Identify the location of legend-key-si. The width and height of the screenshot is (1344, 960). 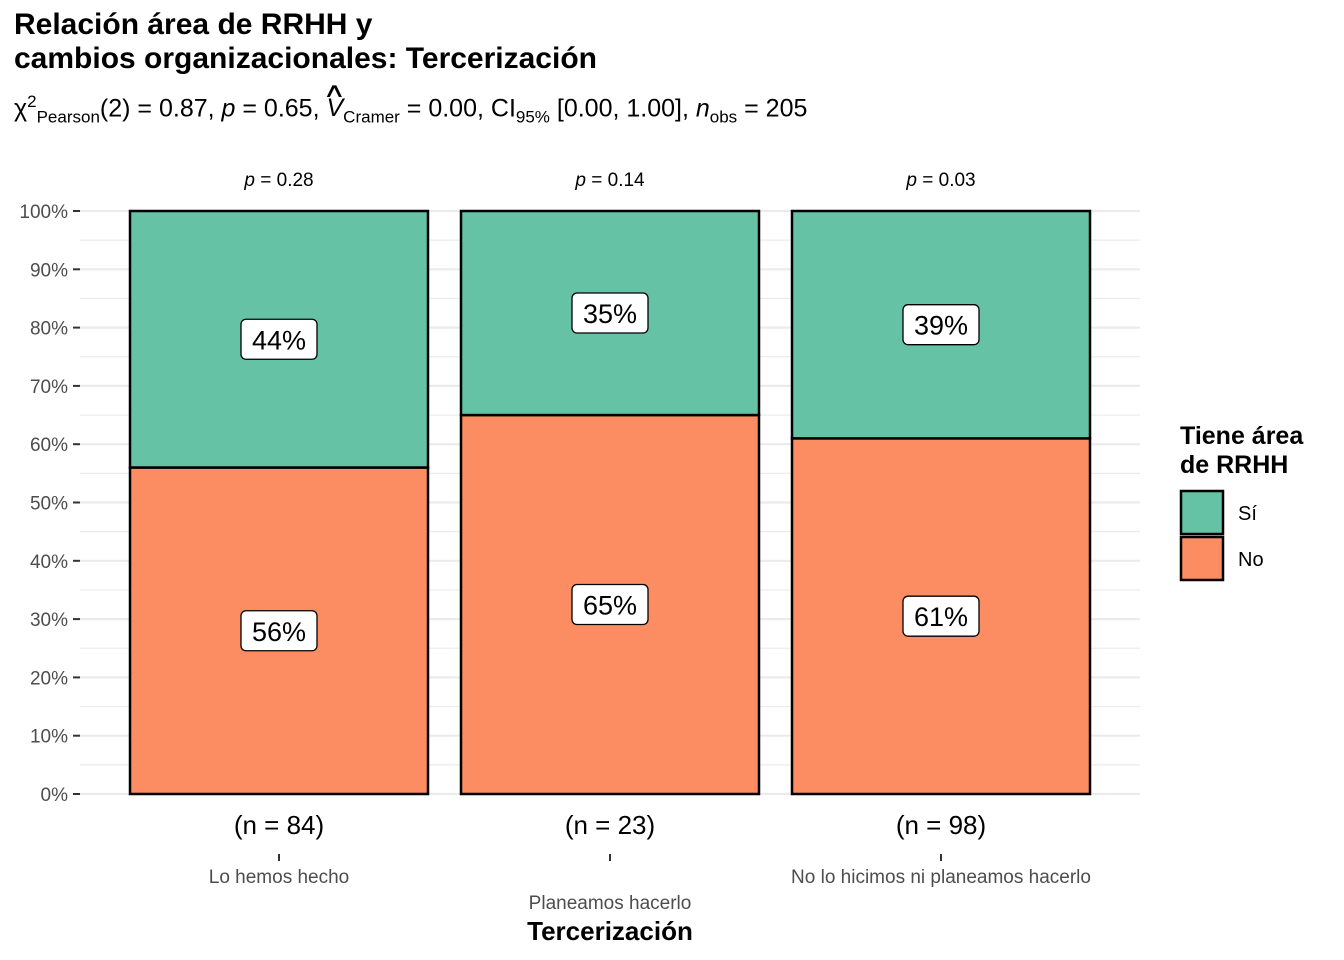
(1202, 512).